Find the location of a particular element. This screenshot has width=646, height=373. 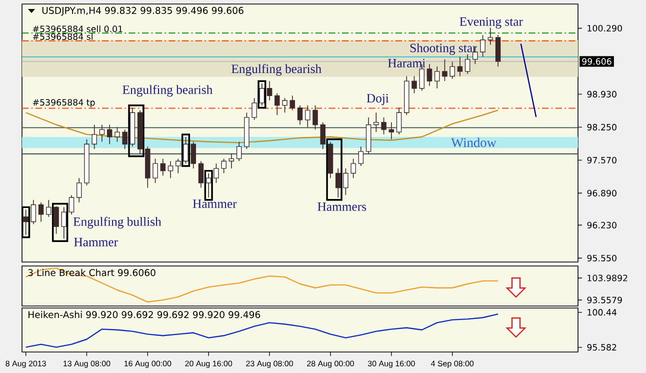

x-tick-label: 20 Aug 16:00 is located at coordinates (208, 364).